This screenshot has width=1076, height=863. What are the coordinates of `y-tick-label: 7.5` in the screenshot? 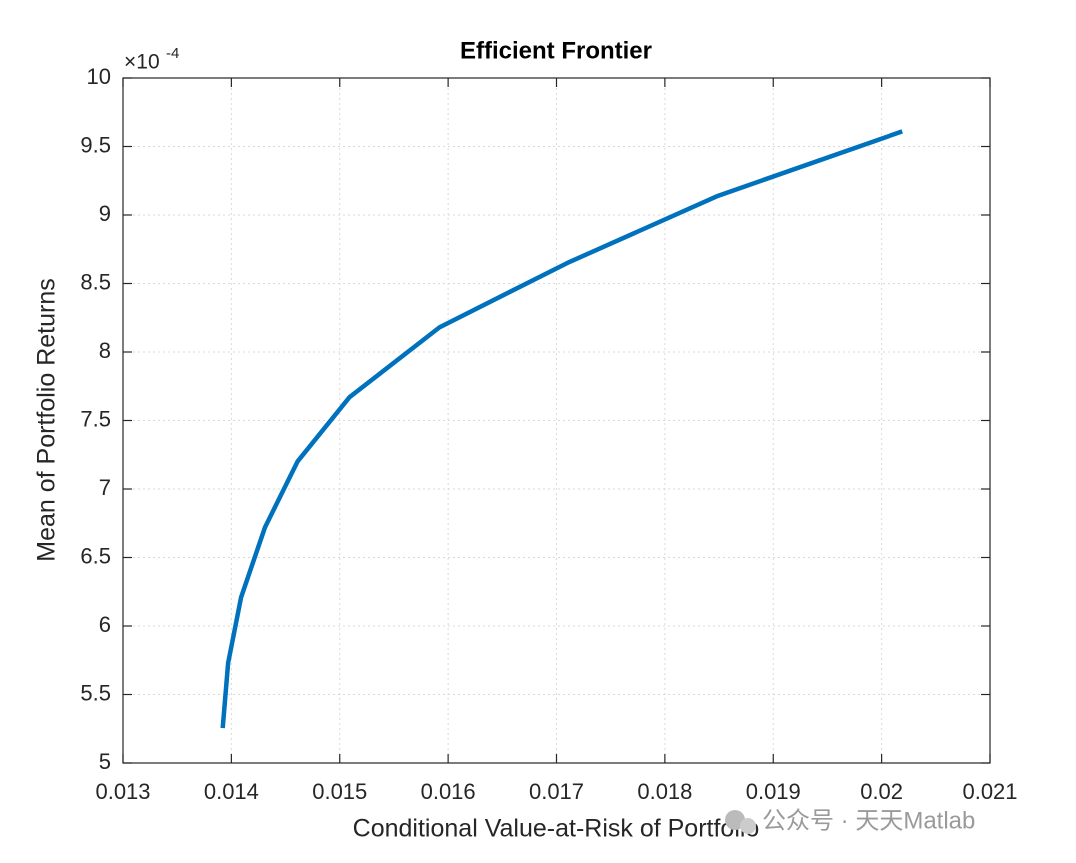 It's located at (95, 418).